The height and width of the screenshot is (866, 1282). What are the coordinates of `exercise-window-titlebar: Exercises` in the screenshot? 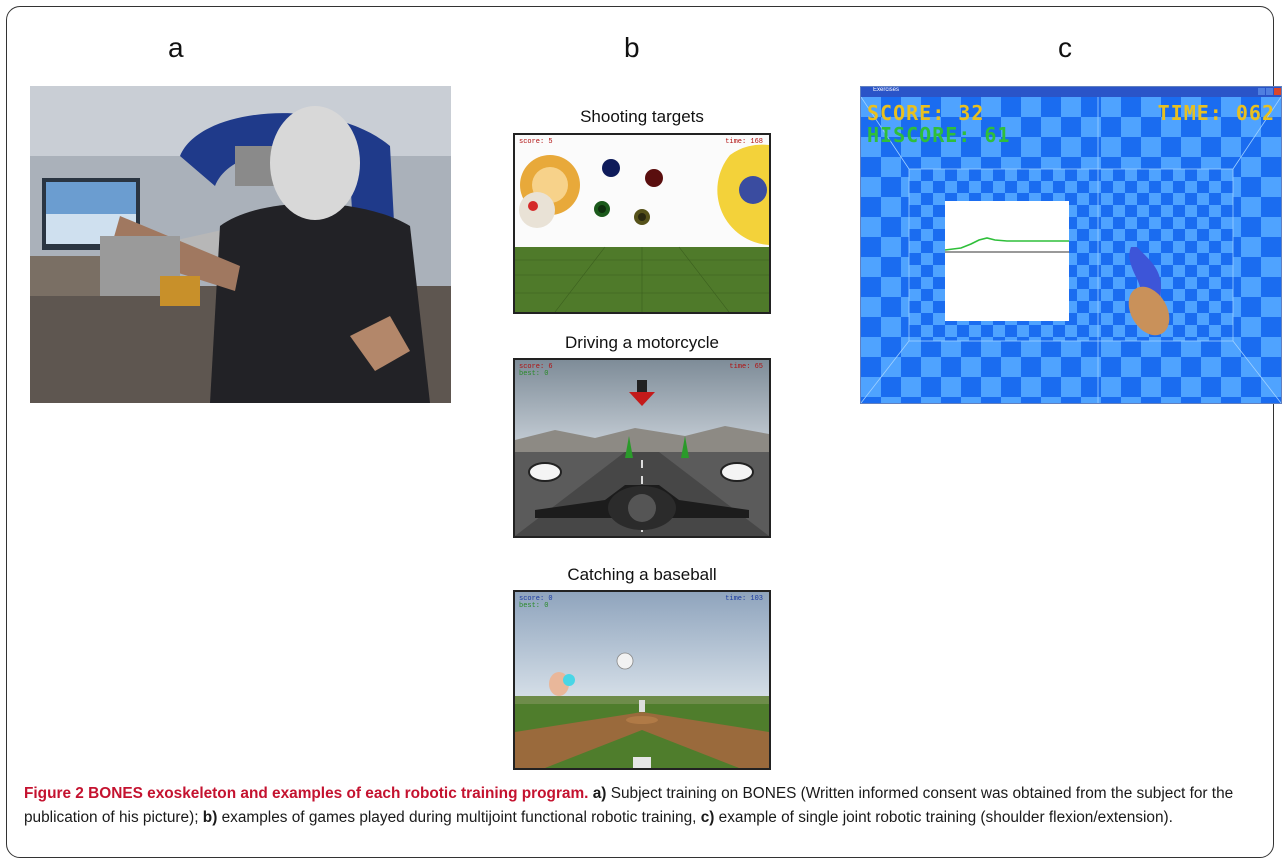 It's located at (1071, 92).